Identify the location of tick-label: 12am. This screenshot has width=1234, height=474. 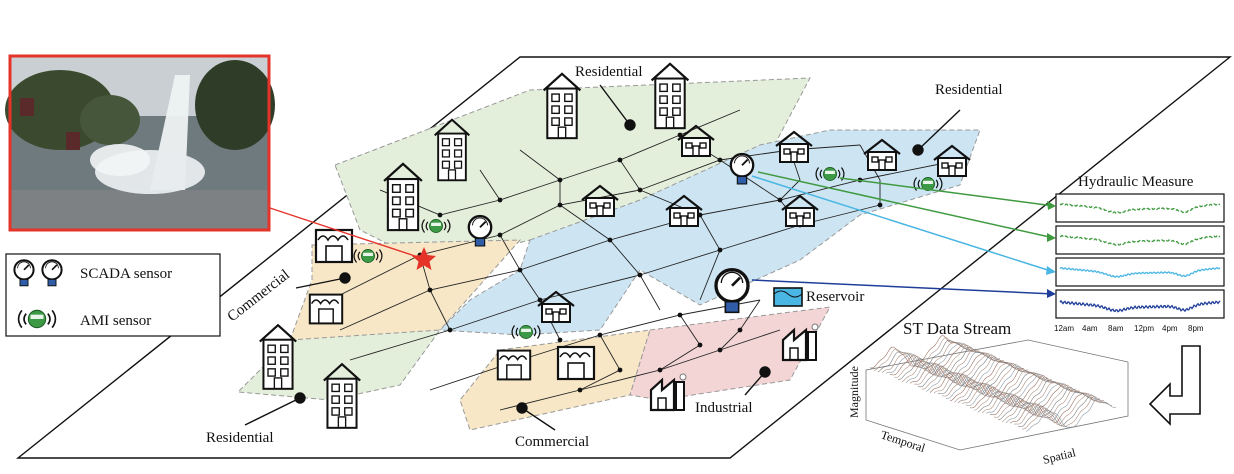
(1064, 328).